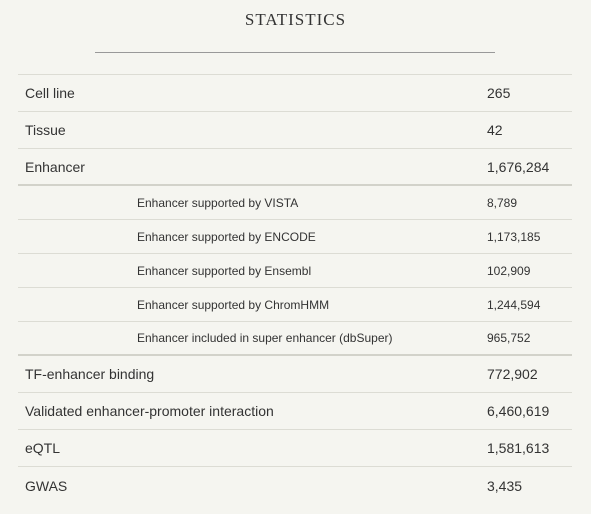  I want to click on table-row-enhancer-ensembl: Enhancer supported by Ensembl 102,909, so click(295, 271).